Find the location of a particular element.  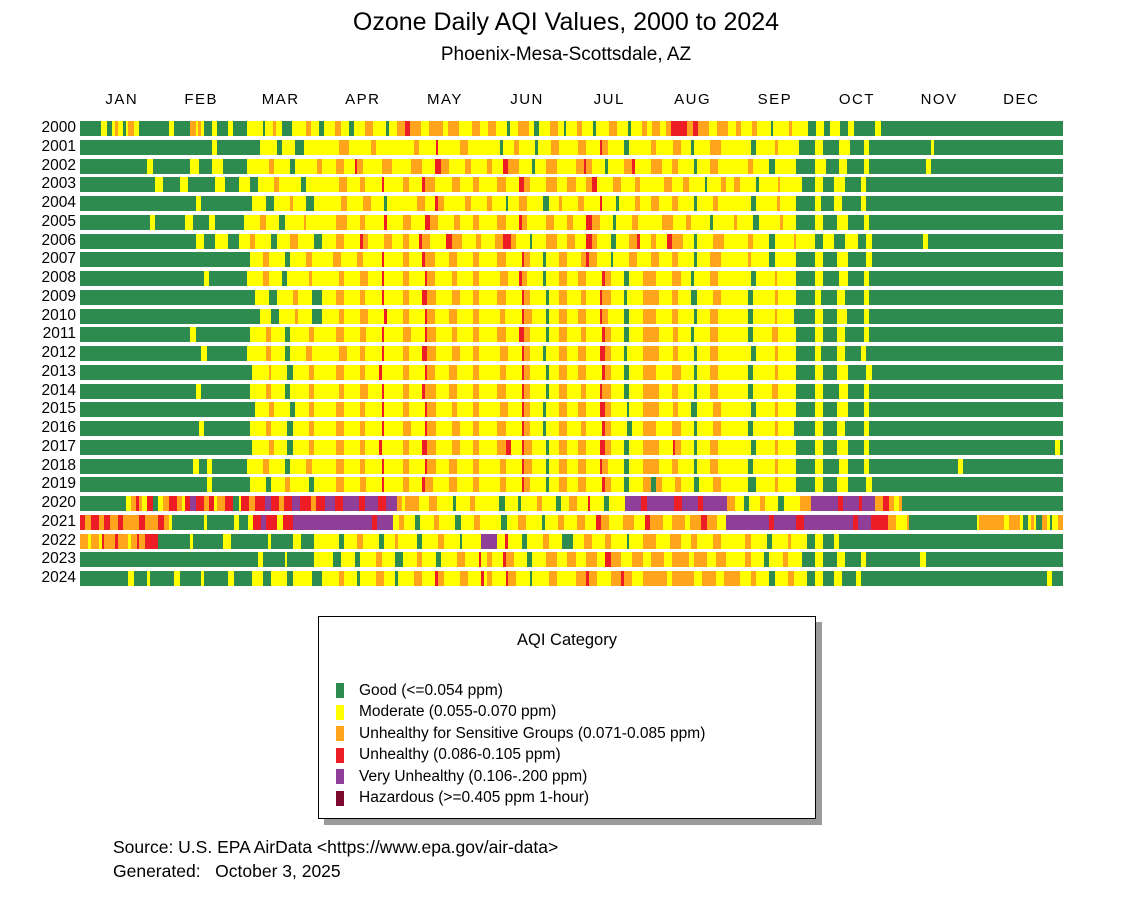

year-axis-label: 2022 is located at coordinates (58, 540).